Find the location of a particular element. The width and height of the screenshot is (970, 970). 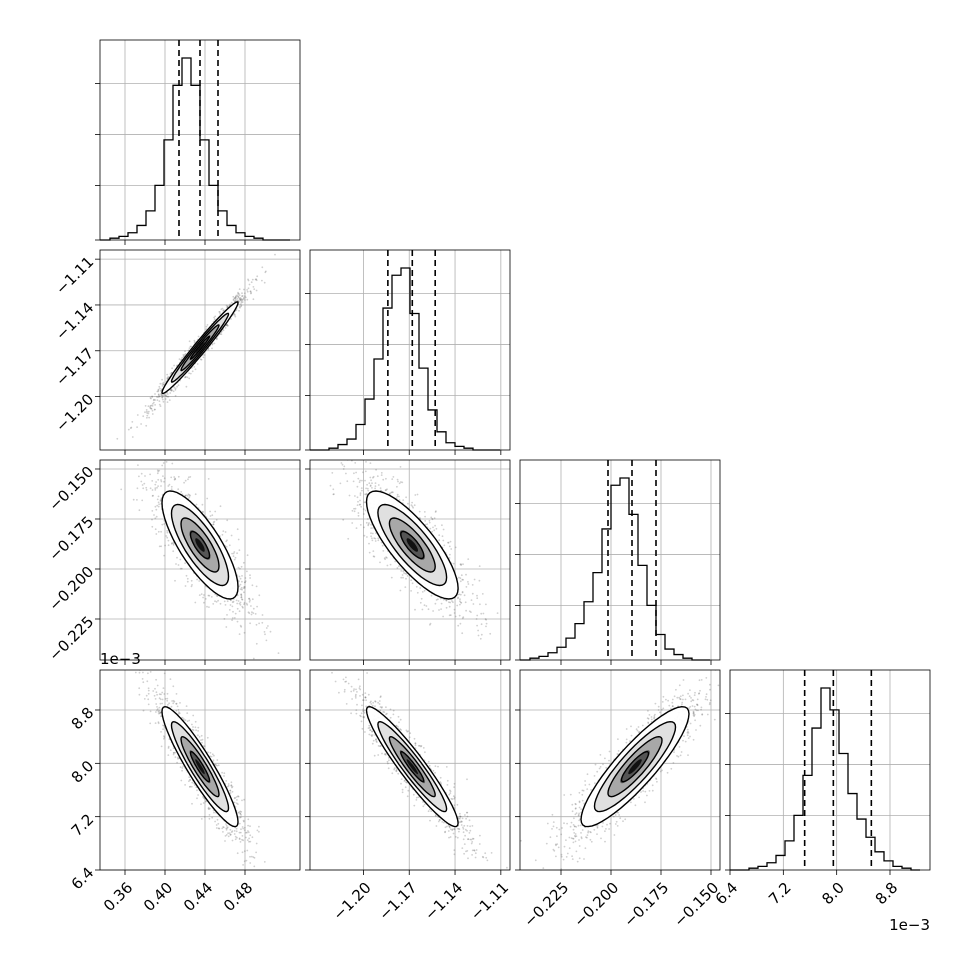

density-contour is located at coordinates (412, 545).